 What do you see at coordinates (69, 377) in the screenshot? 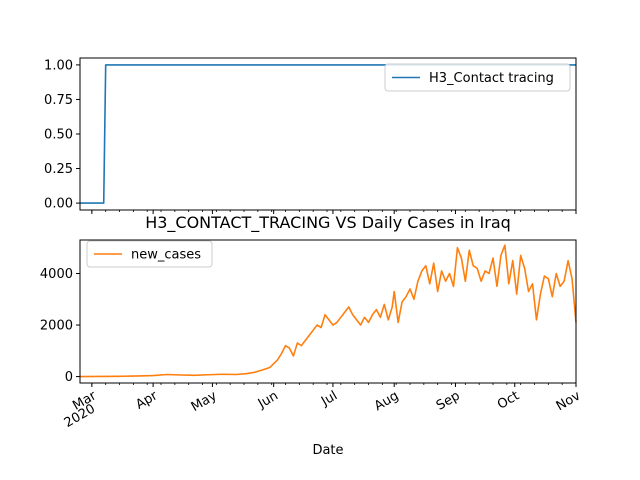
I see `bottom-y-tick-label: 0` at bounding box center [69, 377].